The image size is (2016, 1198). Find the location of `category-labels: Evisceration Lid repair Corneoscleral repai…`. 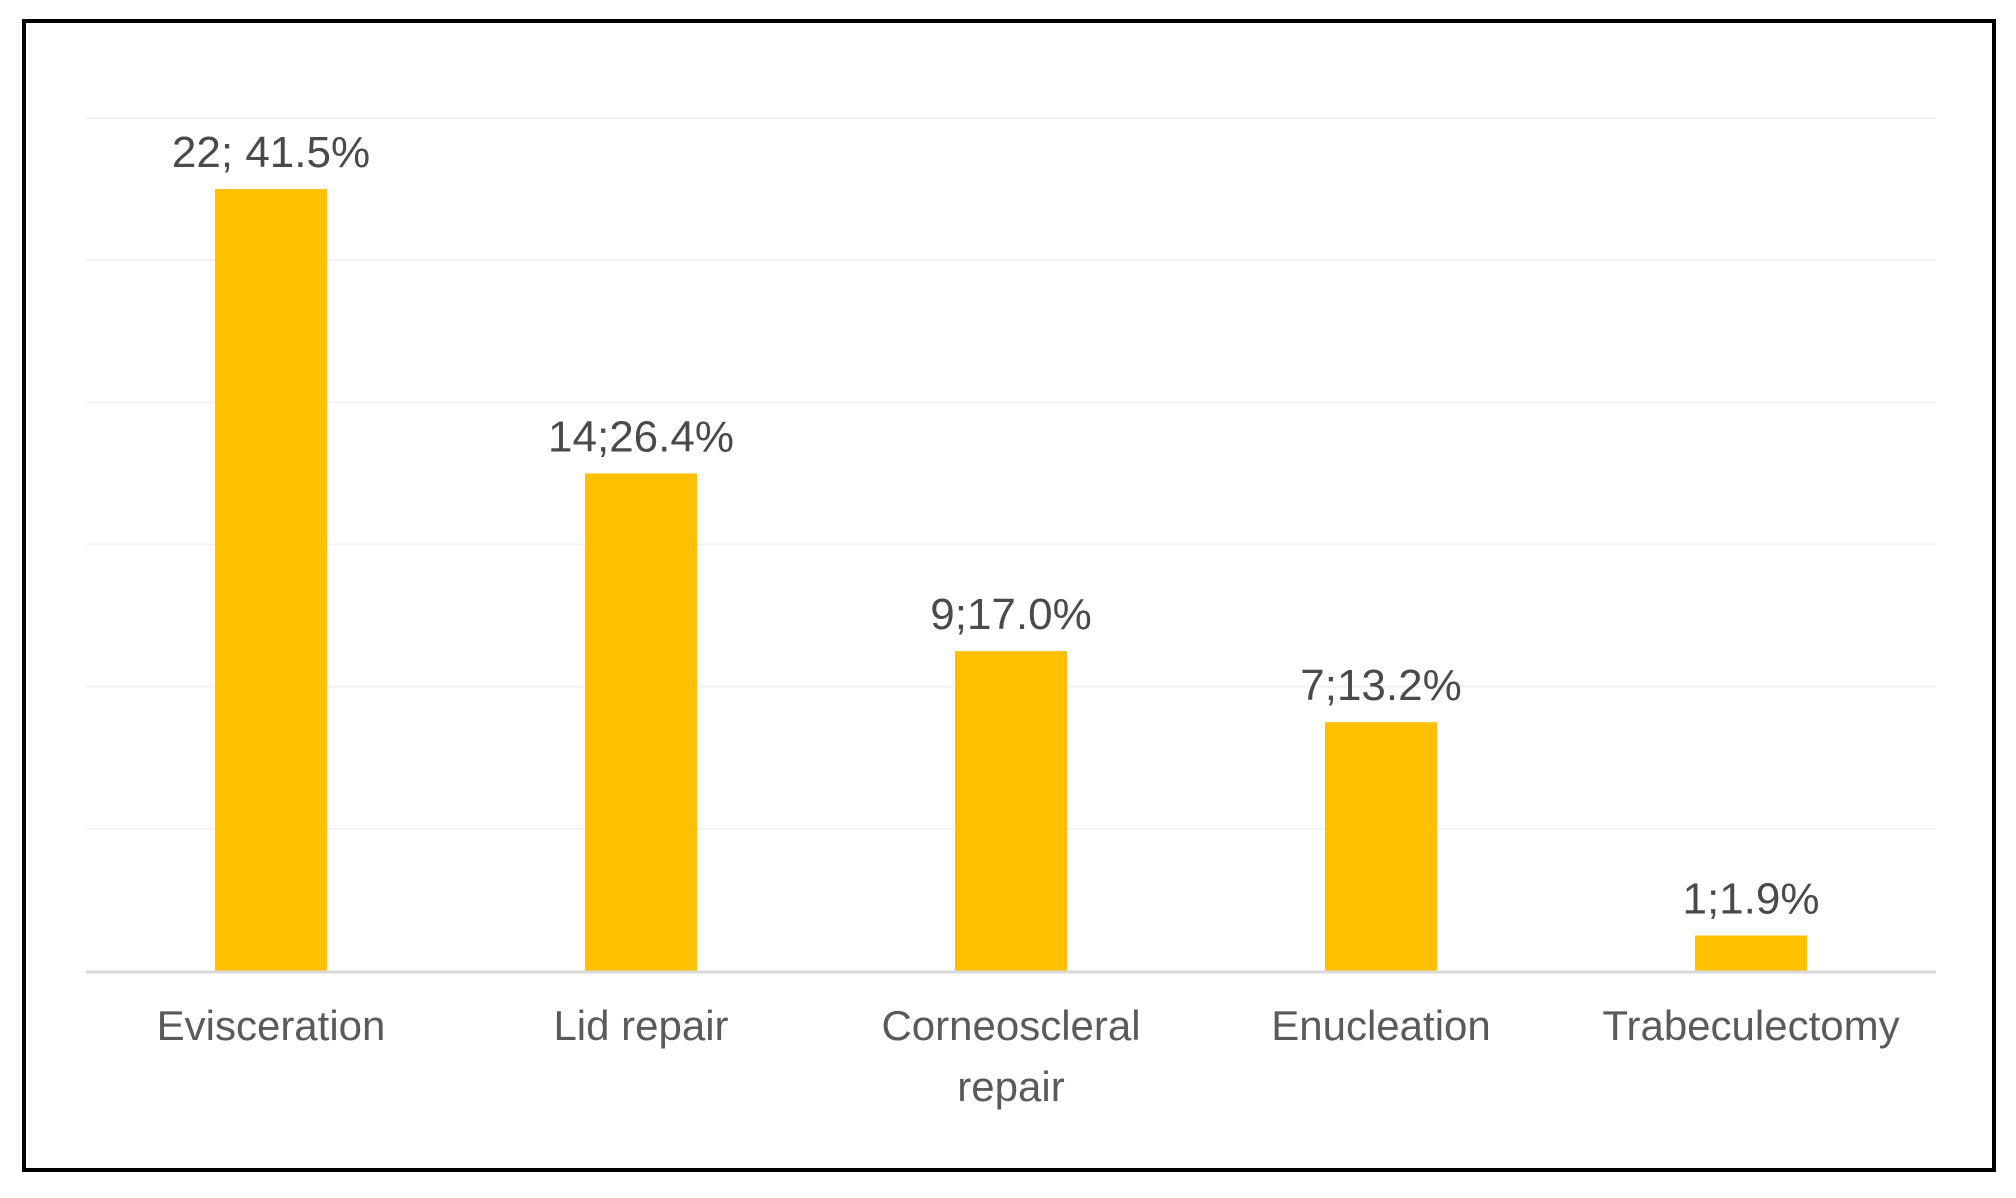

category-labels: Evisceration Lid repair Corneoscleral repai… is located at coordinates (1028, 1056).